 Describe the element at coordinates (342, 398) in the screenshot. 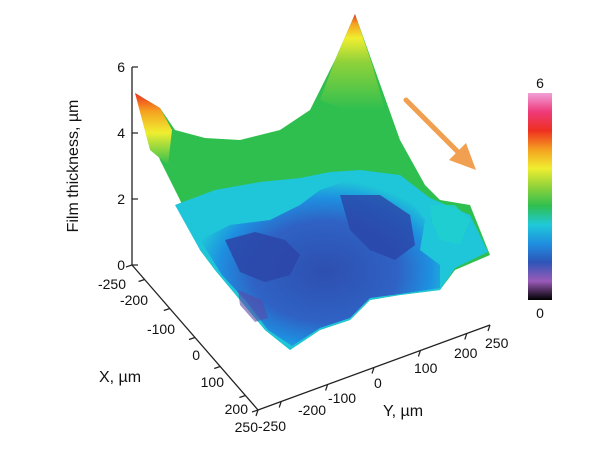

I see `y-tick-label: -100` at that location.